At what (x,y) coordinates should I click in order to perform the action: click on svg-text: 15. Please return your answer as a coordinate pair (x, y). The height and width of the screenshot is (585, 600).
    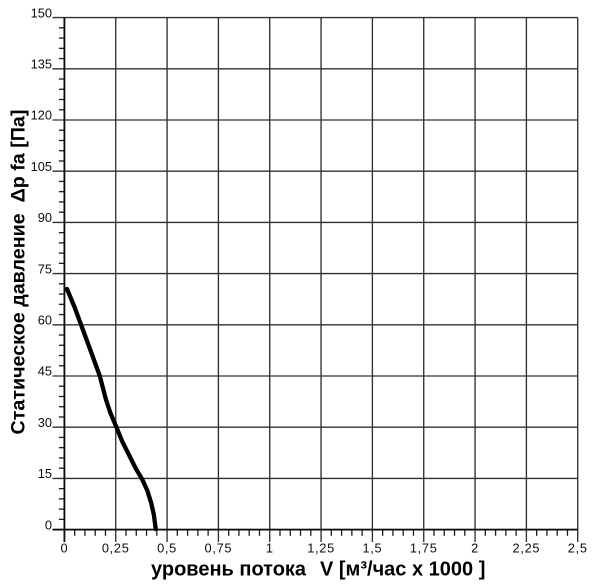
    Looking at the image, I should click on (45, 473).